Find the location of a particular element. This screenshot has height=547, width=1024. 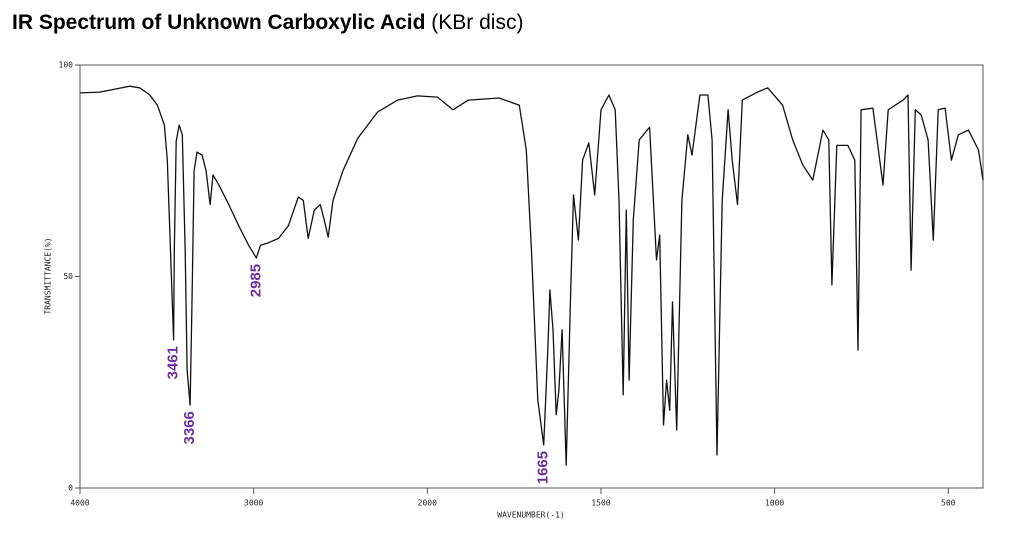

y-tick-label: 50 is located at coordinates (68, 276).